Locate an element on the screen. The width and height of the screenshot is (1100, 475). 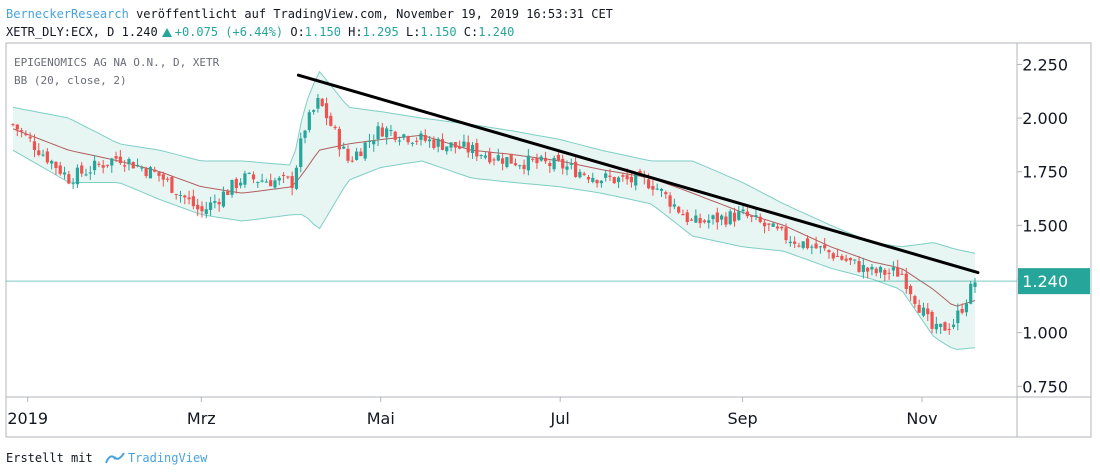
close-value: 1.240 is located at coordinates (496, 32).